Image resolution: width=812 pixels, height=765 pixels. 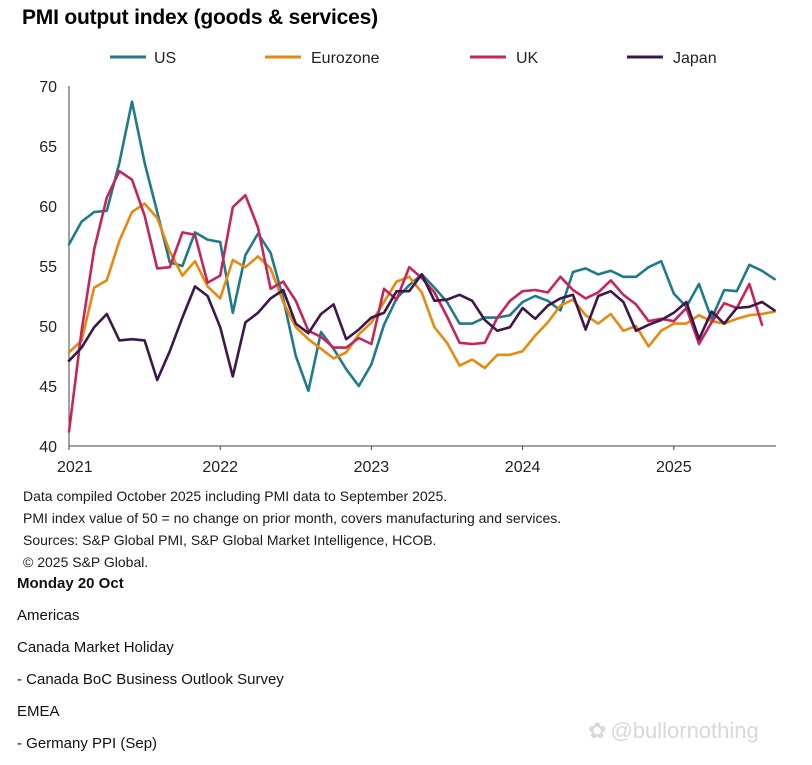 I want to click on y-tick-label-55: 55, so click(x=48, y=267).